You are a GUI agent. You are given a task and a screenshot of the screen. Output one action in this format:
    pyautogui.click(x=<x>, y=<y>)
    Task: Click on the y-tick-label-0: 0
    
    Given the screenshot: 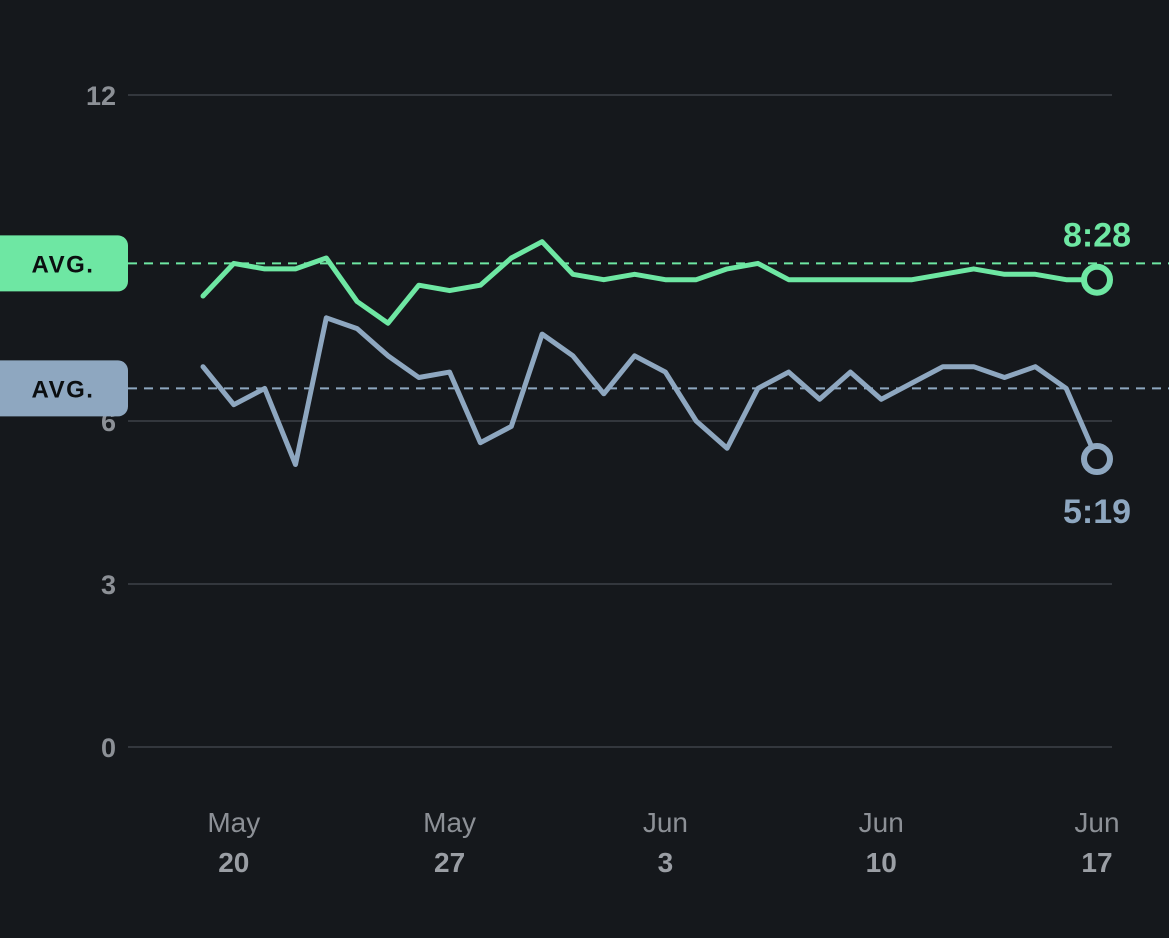 What is the action you would take?
    pyautogui.click(x=108, y=748)
    